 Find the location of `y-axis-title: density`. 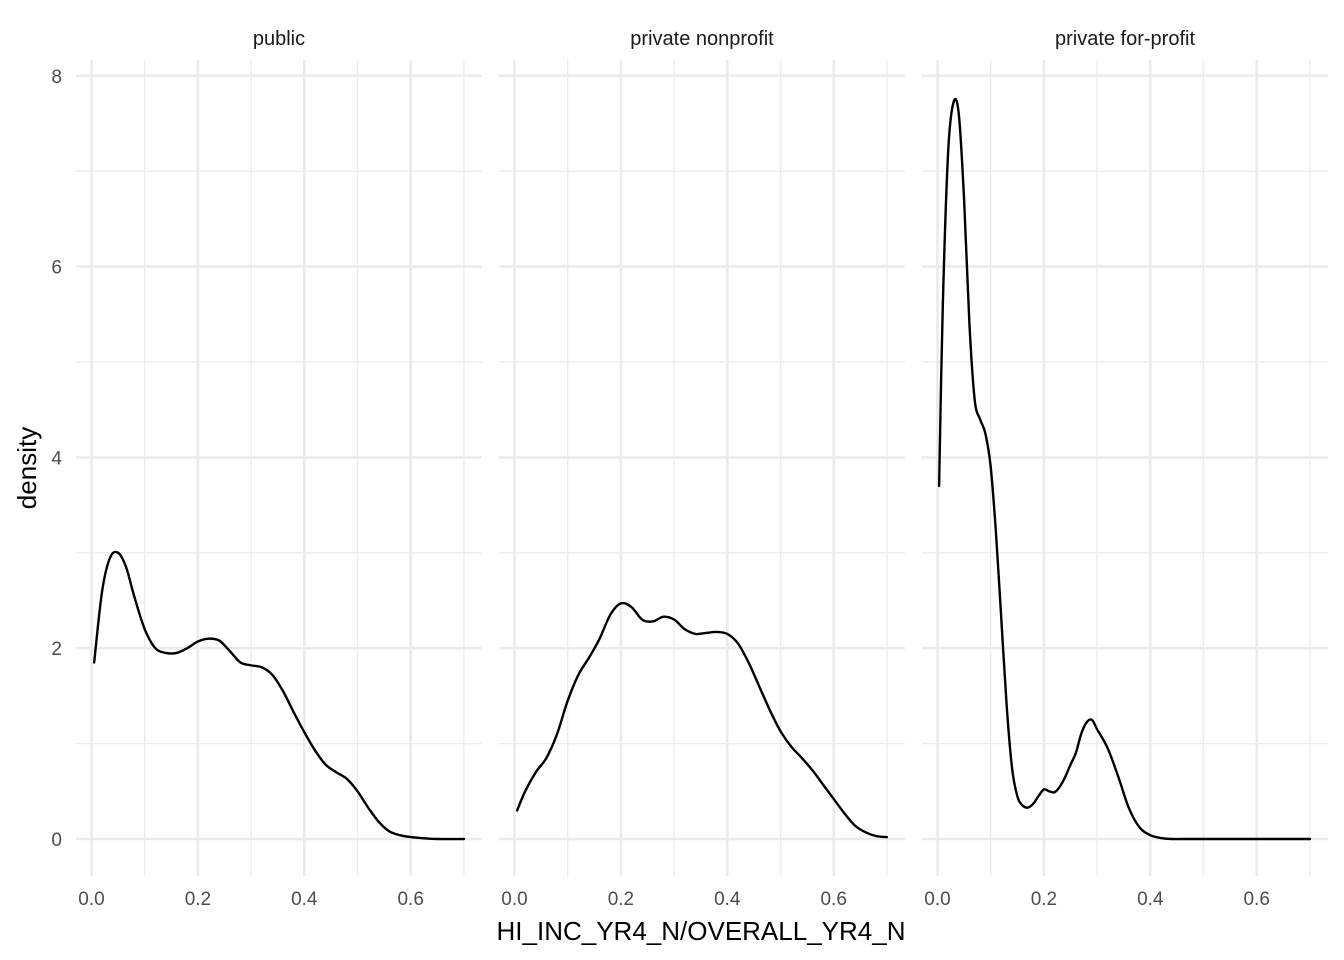

y-axis-title: density is located at coordinates (27, 468).